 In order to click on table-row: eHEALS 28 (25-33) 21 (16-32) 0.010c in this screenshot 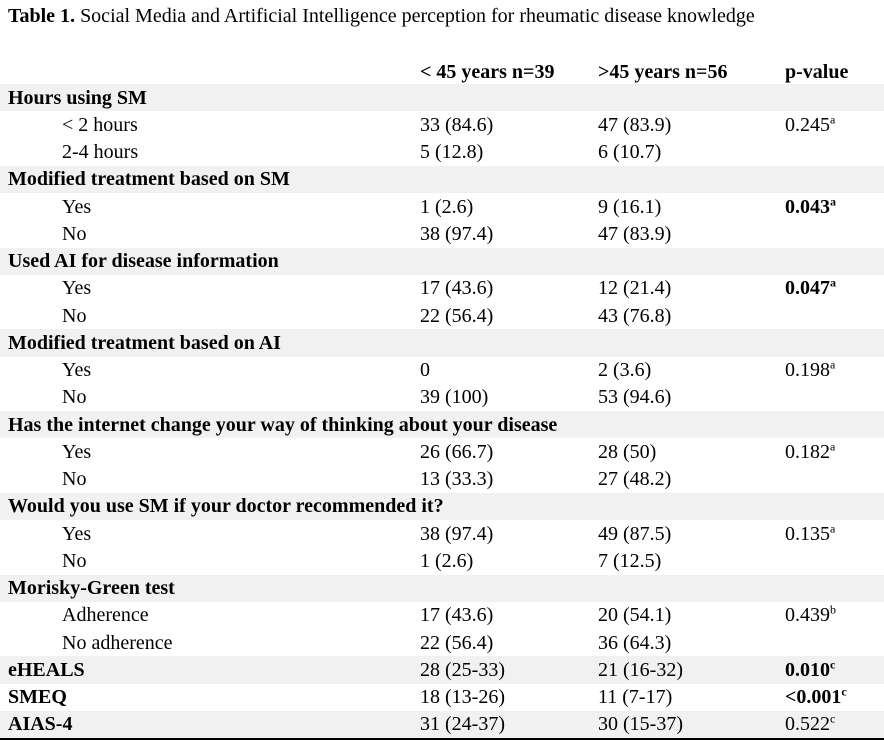, I will do `click(442, 670)`.